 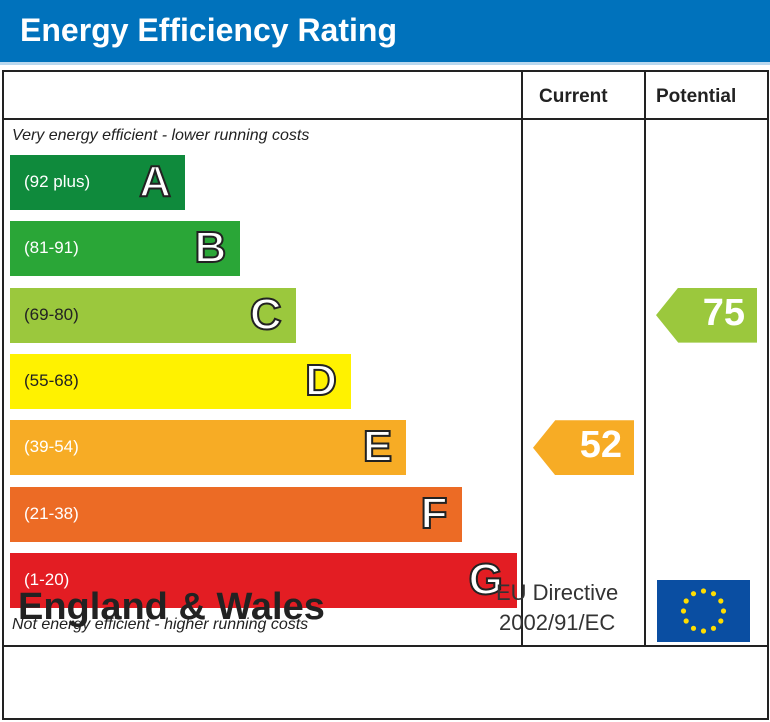 I want to click on band-letter: G, so click(x=486, y=579).